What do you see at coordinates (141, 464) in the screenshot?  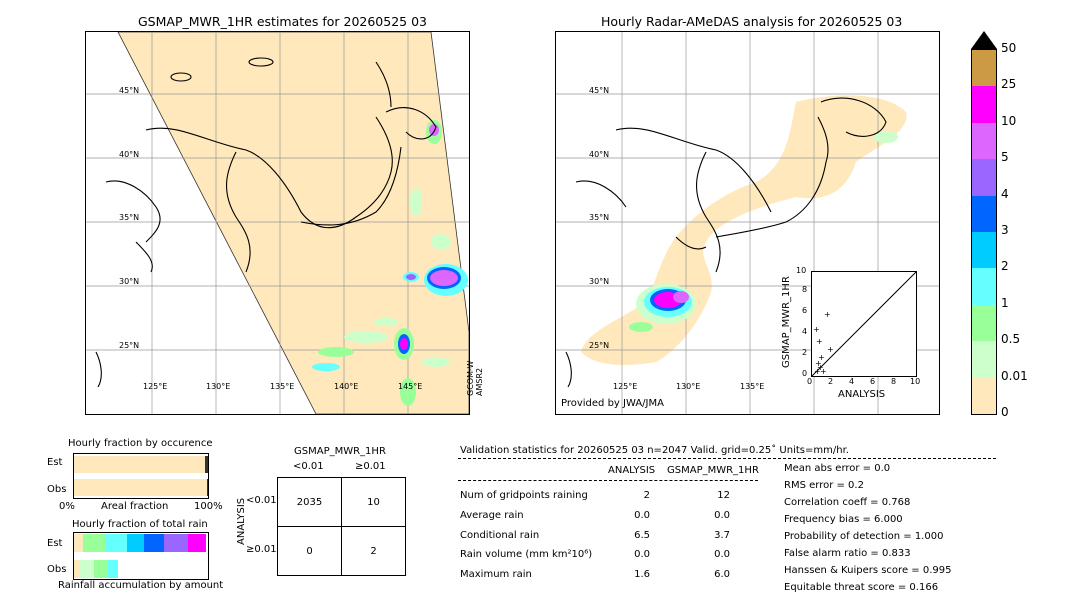 I see `occurrence-bar-est` at bounding box center [141, 464].